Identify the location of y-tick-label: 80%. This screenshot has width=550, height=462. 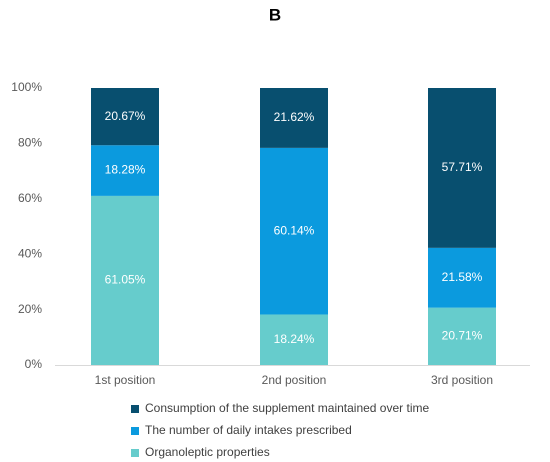
(30, 143).